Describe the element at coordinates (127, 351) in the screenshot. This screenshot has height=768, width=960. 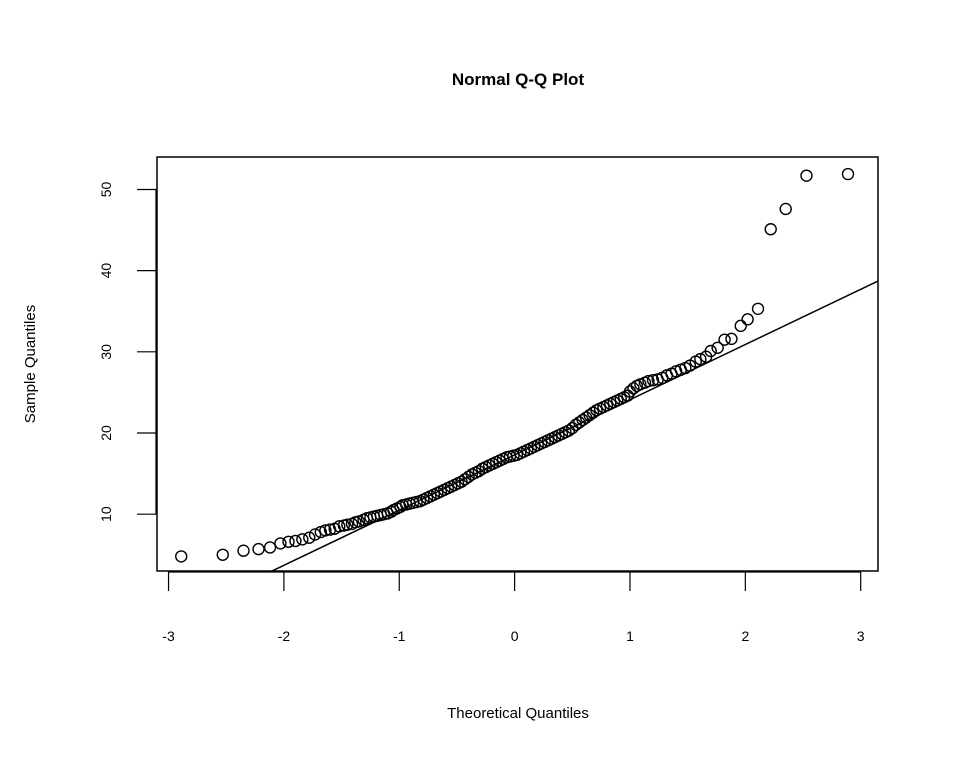
I see `y-axis: 10 20 30 40 50` at that location.